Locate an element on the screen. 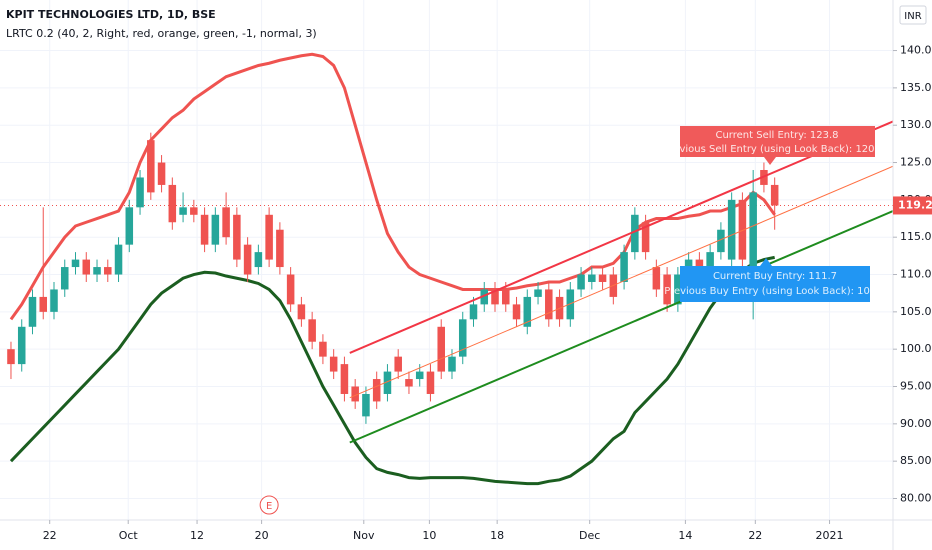 Image resolution: width=932 pixels, height=550 pixels. buy-label-text: Current Buy Entry: 111.7 is located at coordinates (775, 276).